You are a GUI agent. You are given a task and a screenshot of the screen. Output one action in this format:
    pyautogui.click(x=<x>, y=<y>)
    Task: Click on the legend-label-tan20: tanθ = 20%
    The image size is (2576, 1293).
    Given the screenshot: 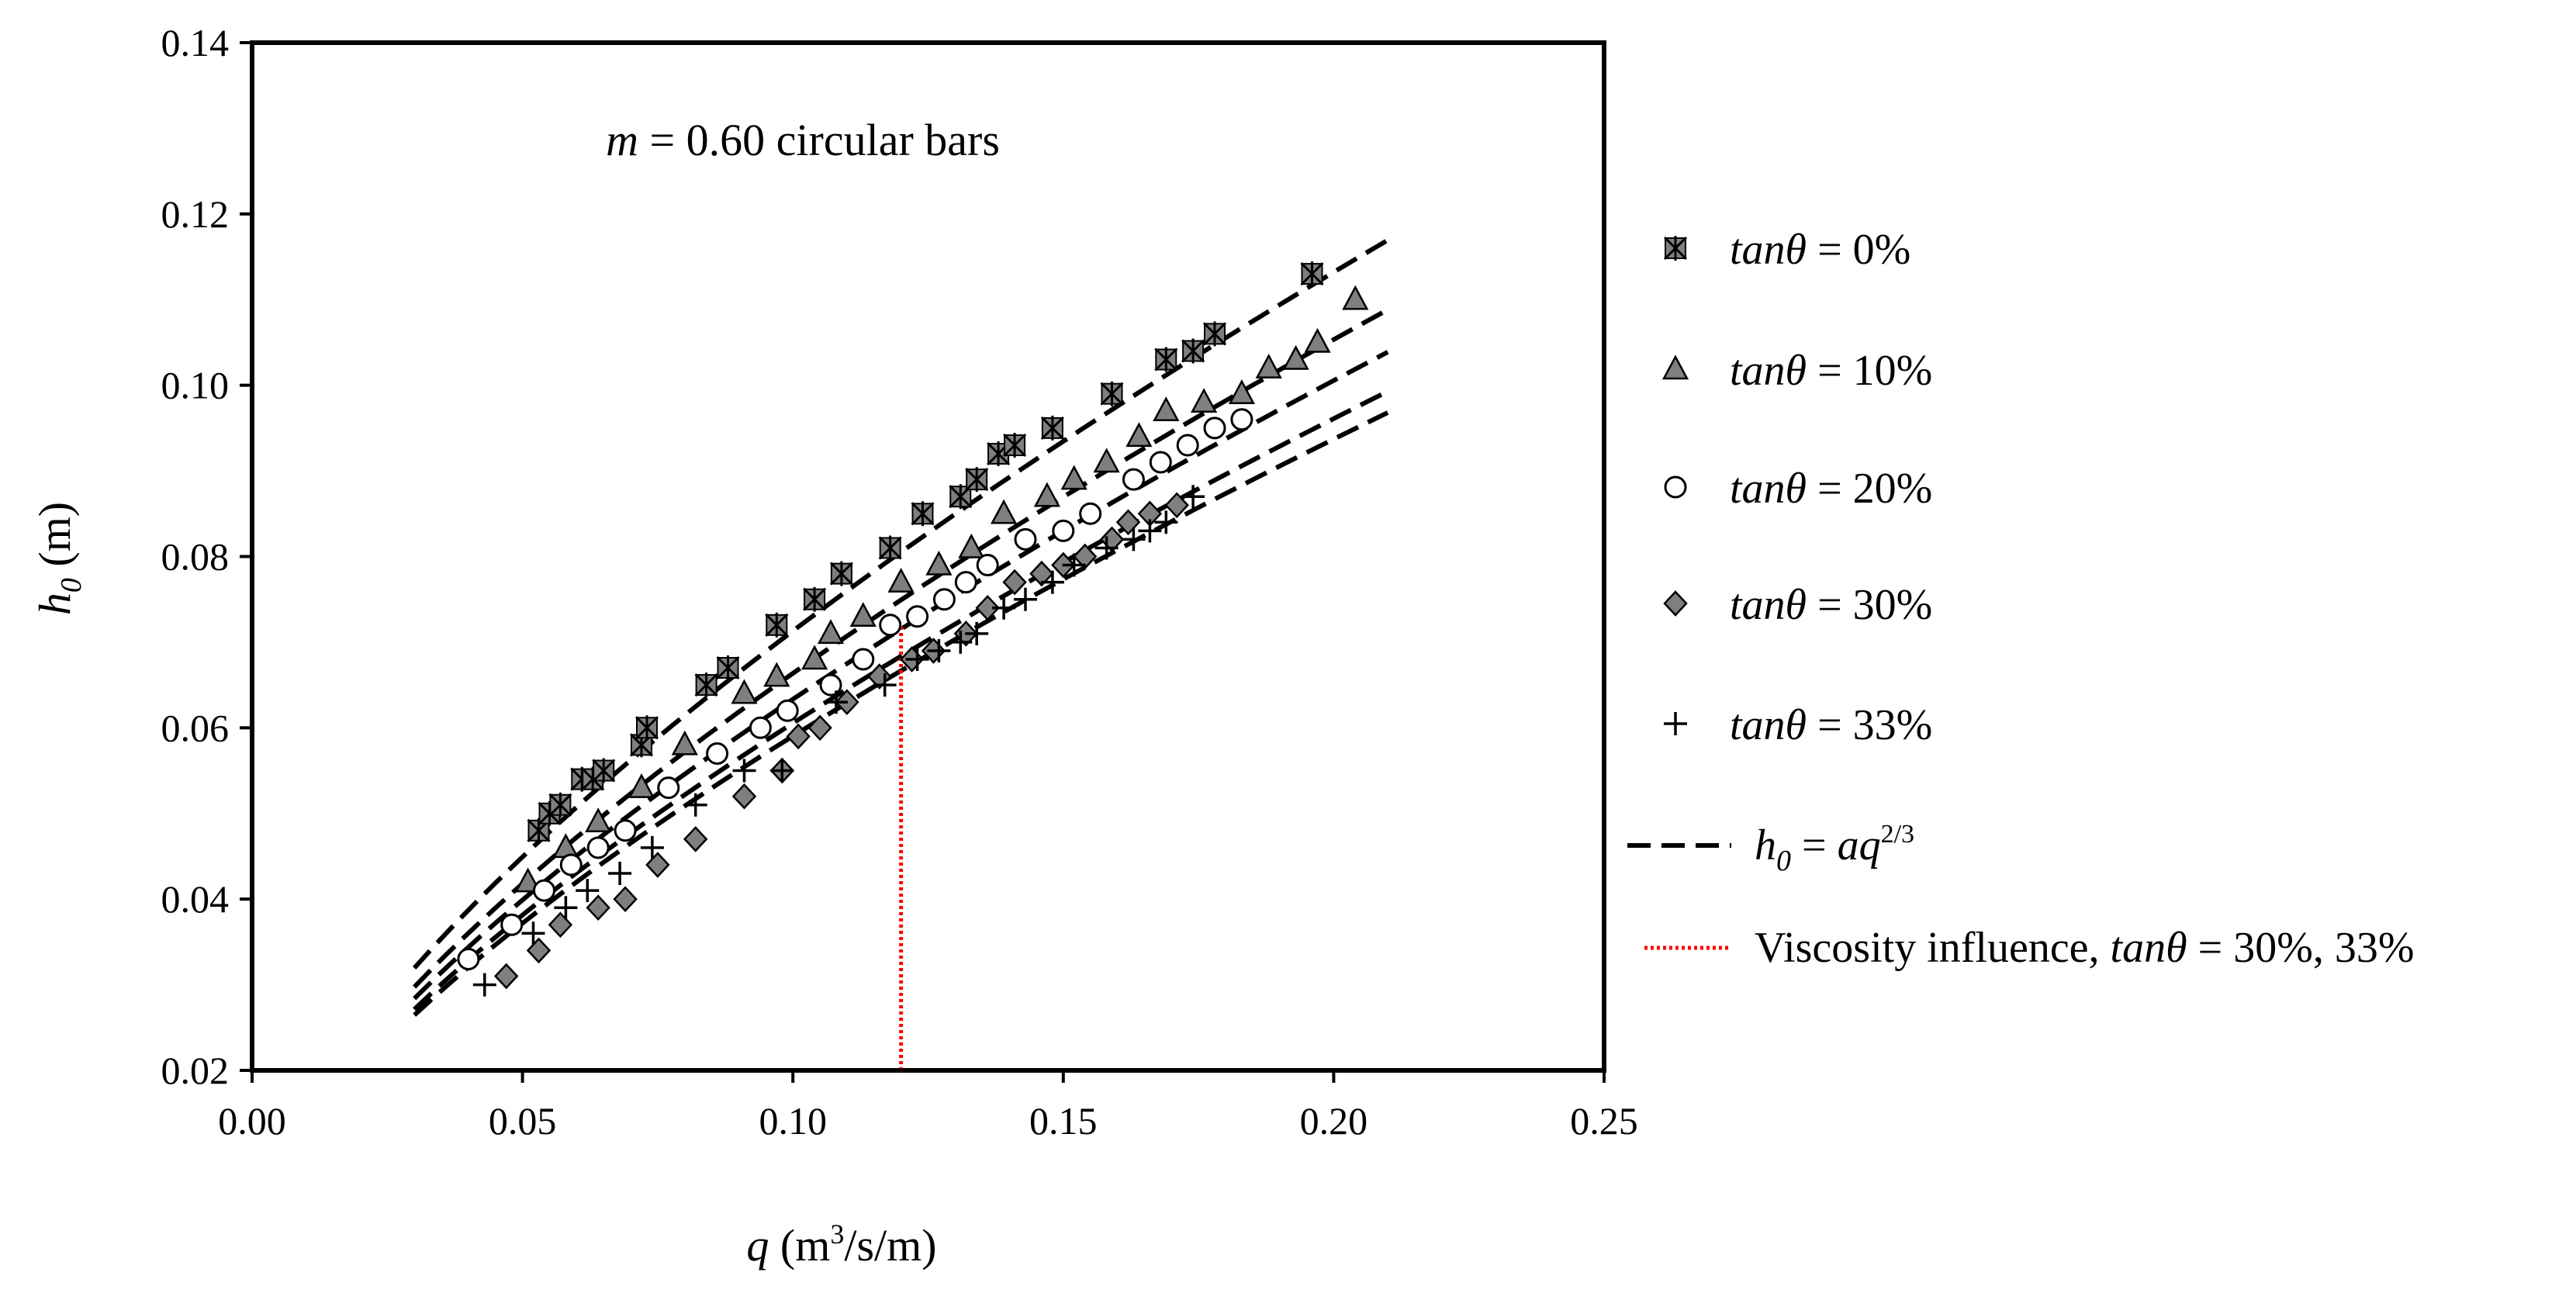 What is the action you would take?
    pyautogui.click(x=1831, y=489)
    